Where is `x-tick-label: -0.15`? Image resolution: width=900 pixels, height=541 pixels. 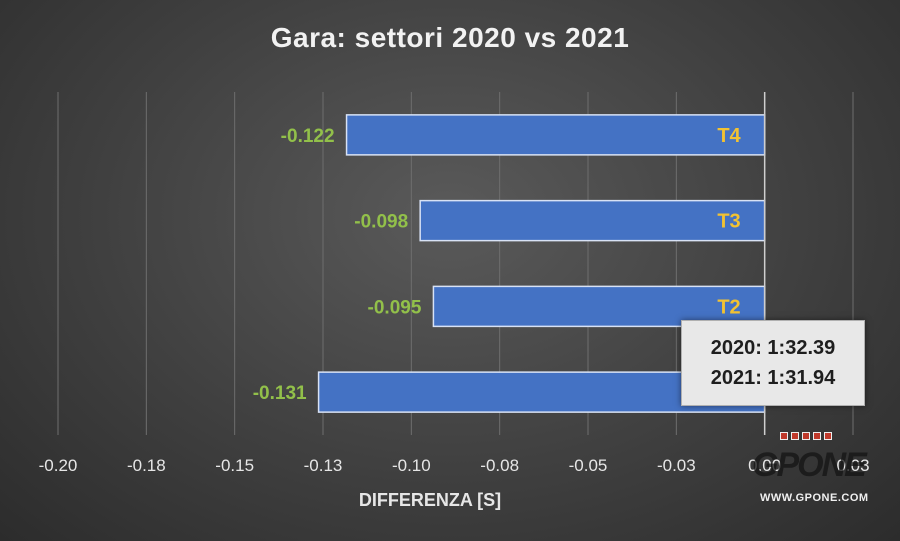
x-tick-label: -0.15 is located at coordinates (234, 465).